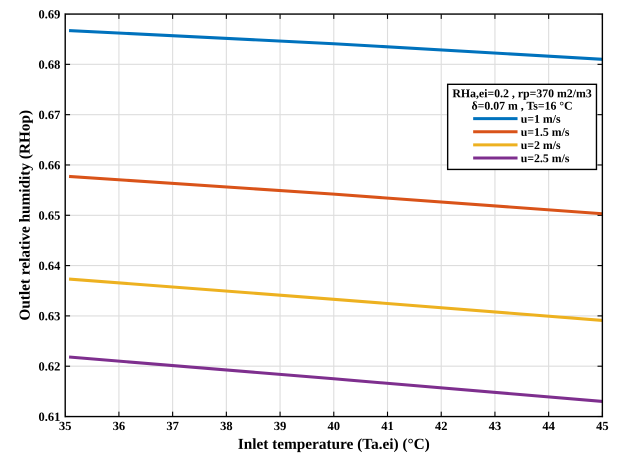 The width and height of the screenshot is (621, 468). I want to click on x-tick-label: 38, so click(226, 426).